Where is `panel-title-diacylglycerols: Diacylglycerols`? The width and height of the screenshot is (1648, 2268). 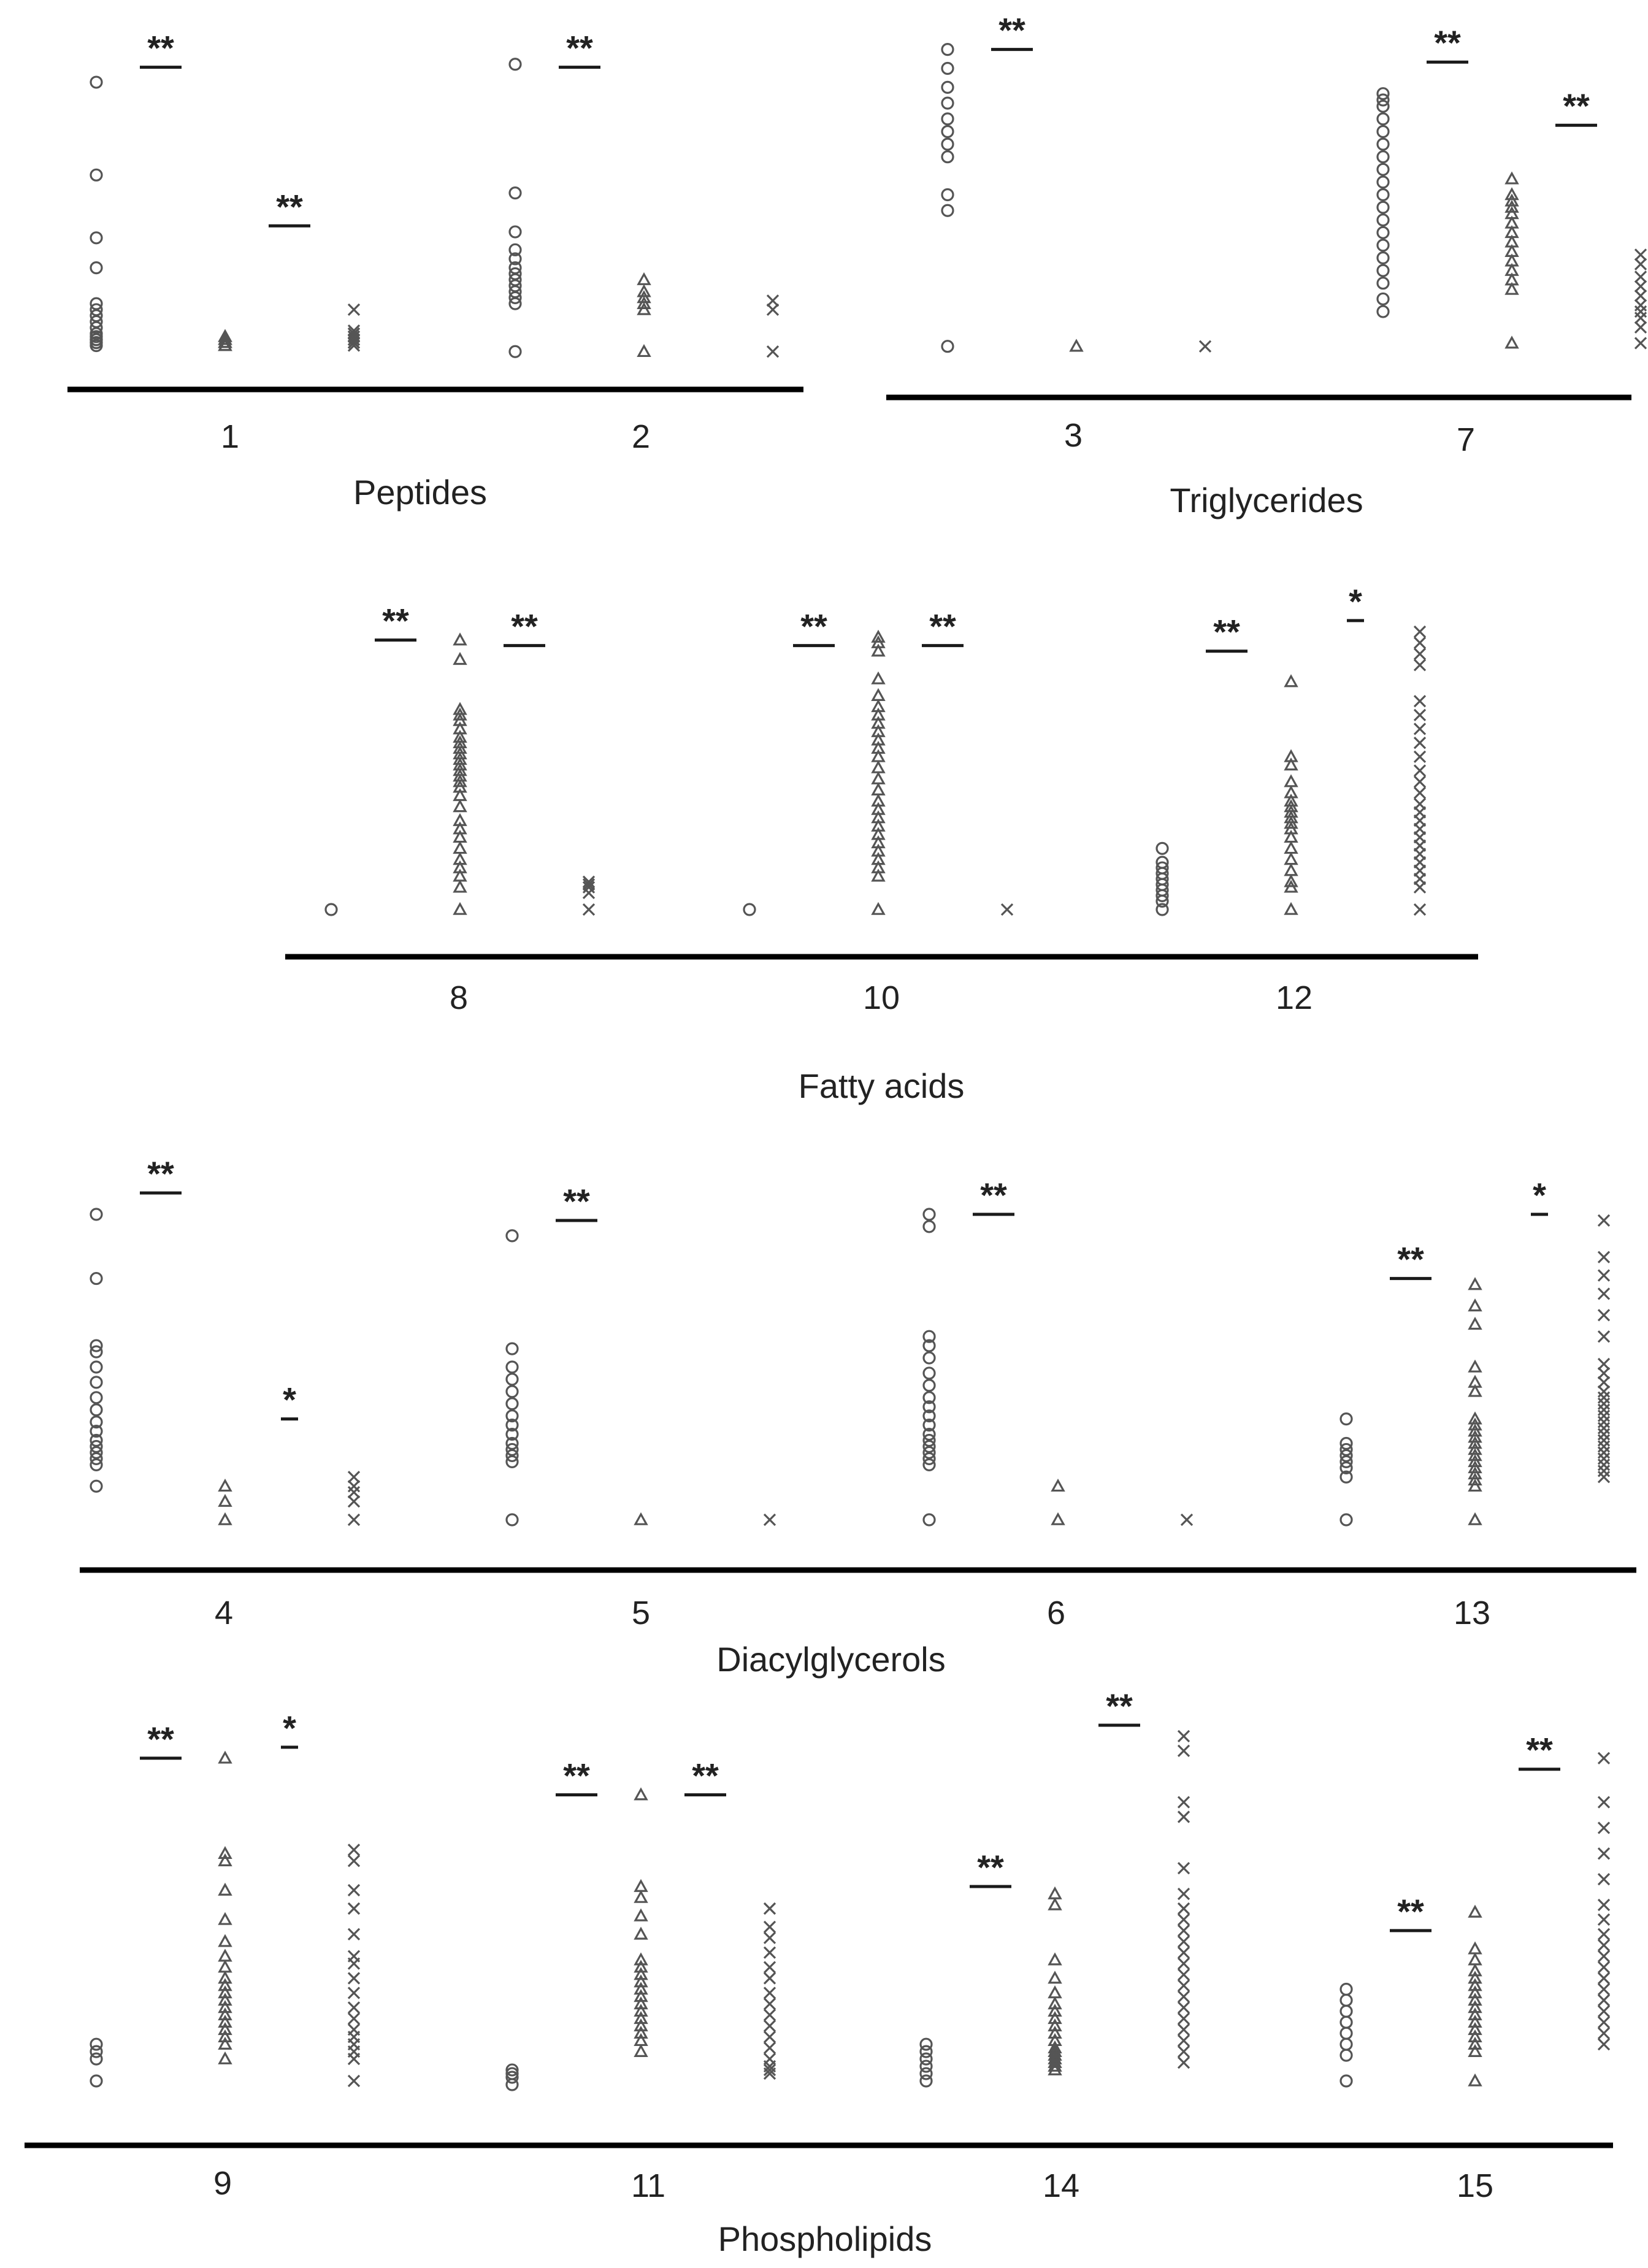
panel-title-diacylglycerols: Diacylglycerols is located at coordinates (830, 1659).